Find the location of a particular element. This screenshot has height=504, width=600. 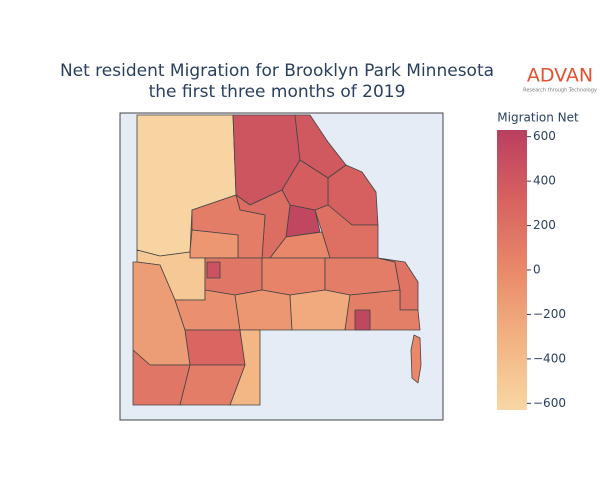

logo: ADVAN is located at coordinates (560, 76).